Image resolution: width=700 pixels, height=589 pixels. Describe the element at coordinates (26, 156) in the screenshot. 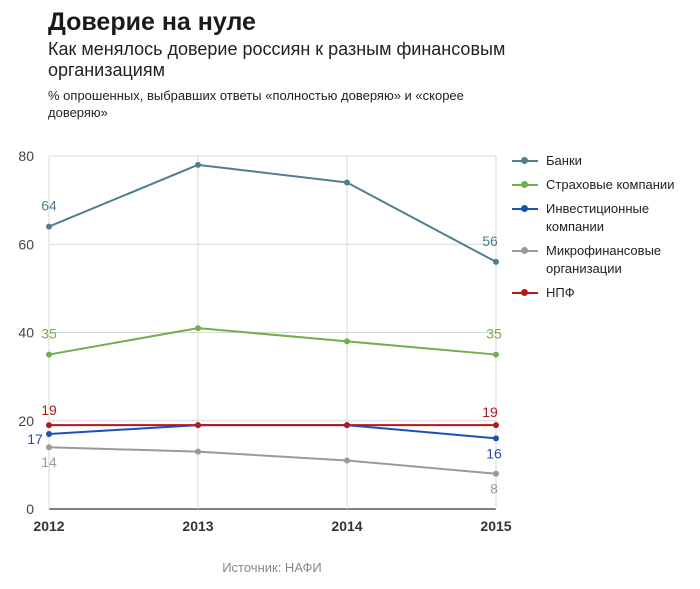

I see `y-tick-label: 80` at that location.